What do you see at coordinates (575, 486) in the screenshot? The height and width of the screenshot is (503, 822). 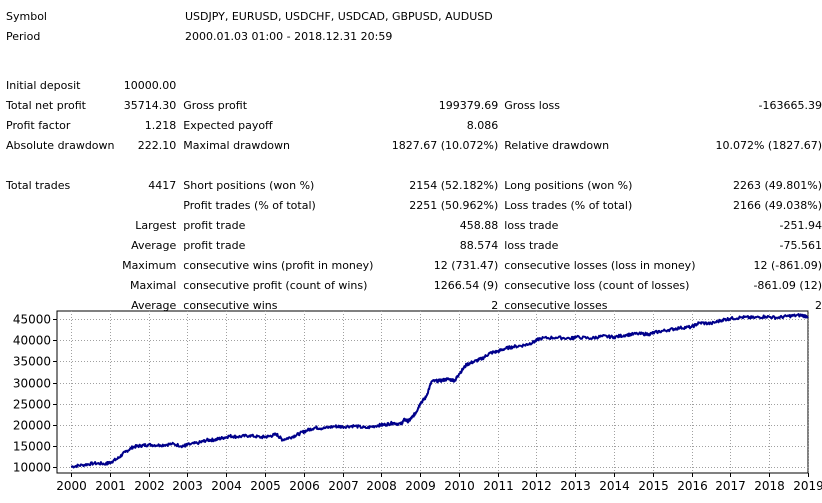 I see `x-tick-label: 2013` at bounding box center [575, 486].